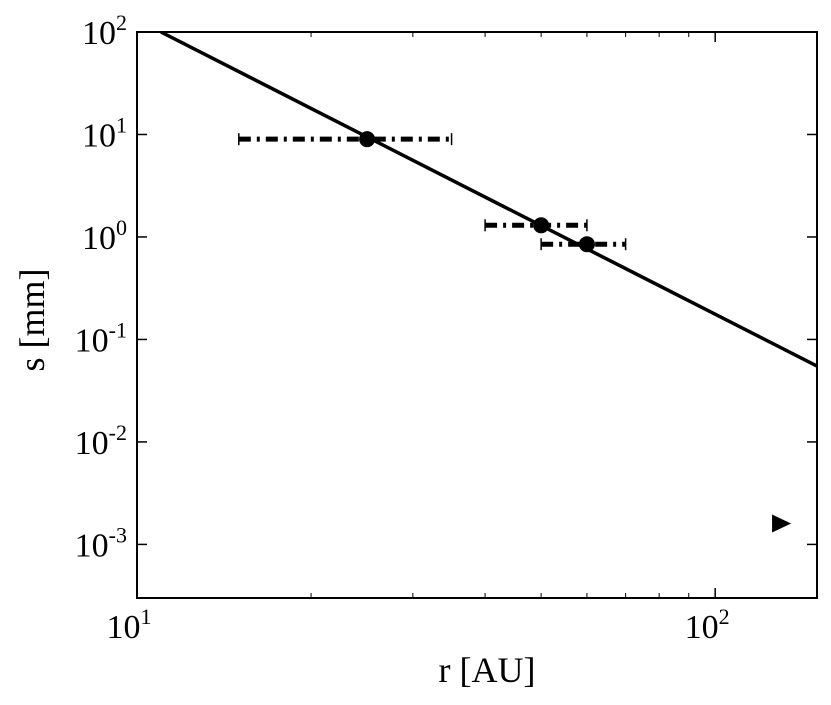  Describe the element at coordinates (104, 133) in the screenshot. I see `y-tick-label: 10¹` at that location.